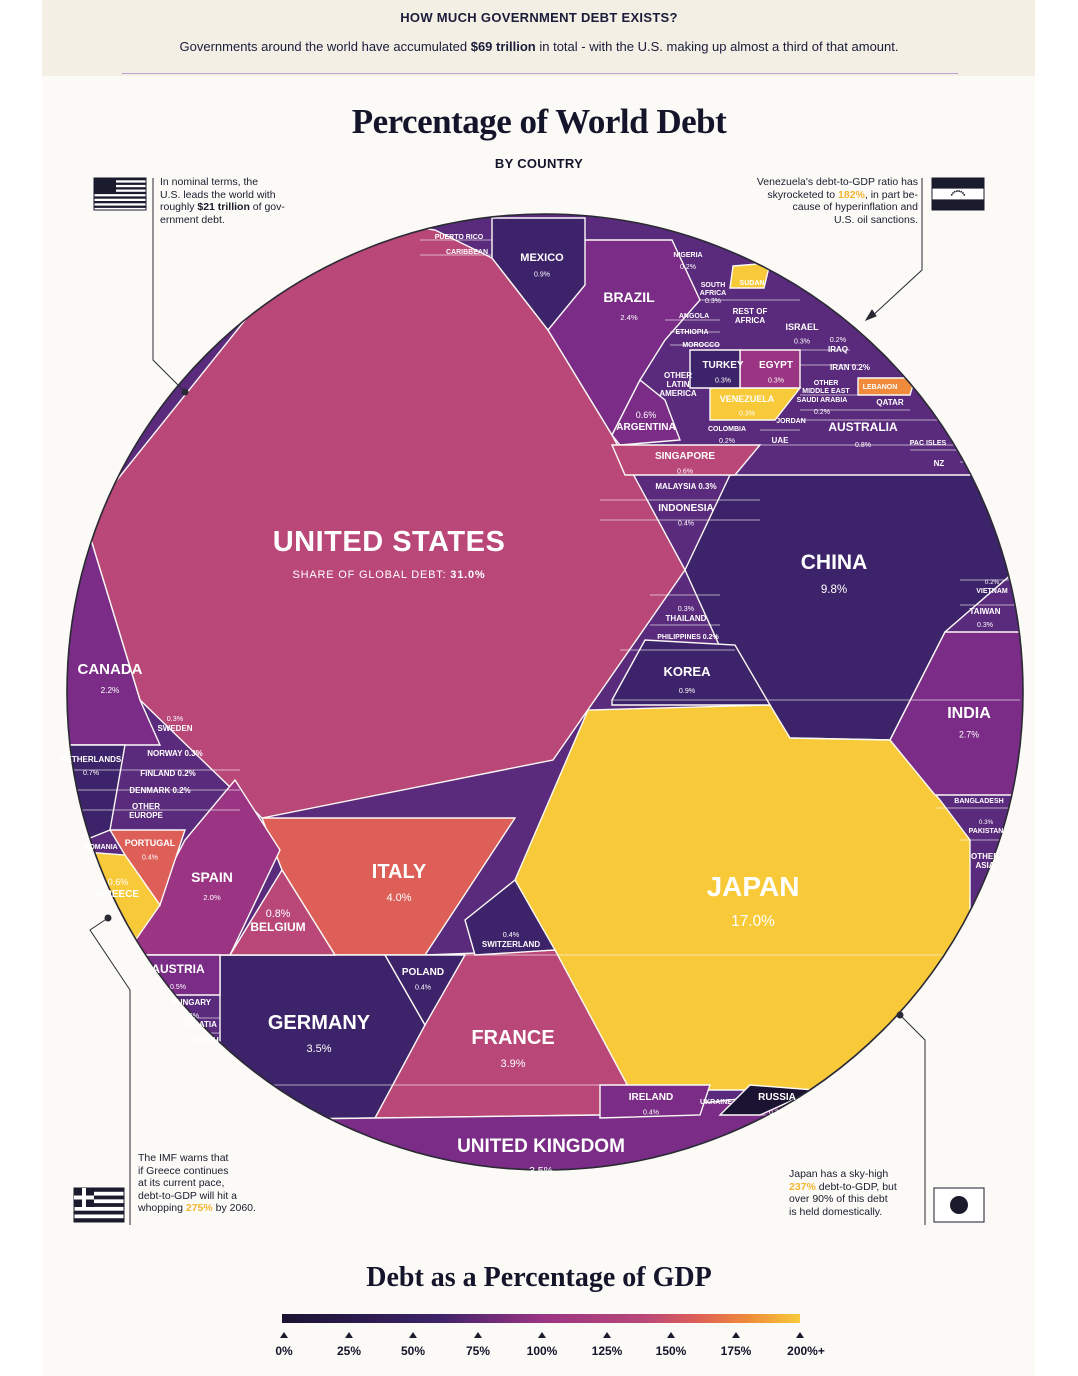 The height and width of the screenshot is (1376, 1078). Describe the element at coordinates (277, 927) in the screenshot. I see `label-belgium: BELGIUM` at that location.